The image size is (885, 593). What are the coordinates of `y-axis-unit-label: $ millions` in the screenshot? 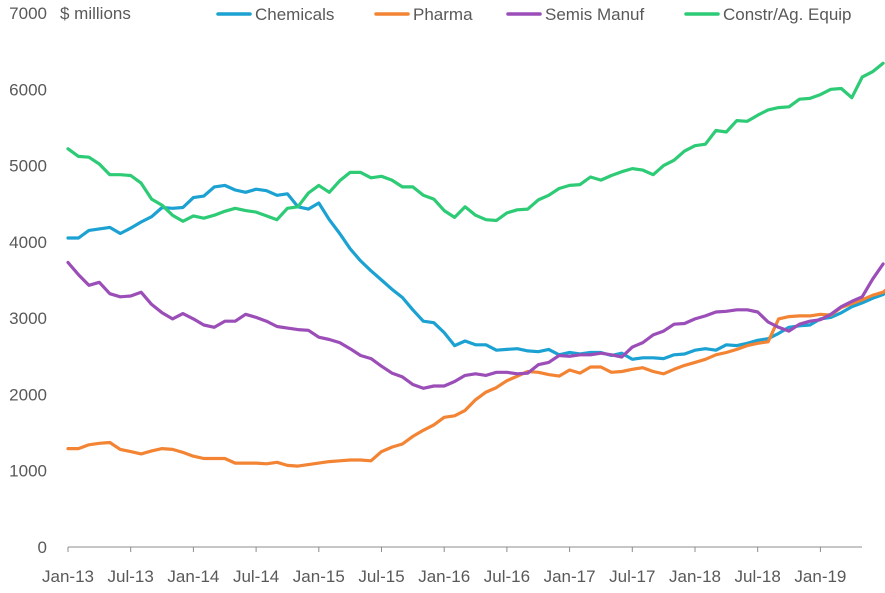 It's located at (95, 13).